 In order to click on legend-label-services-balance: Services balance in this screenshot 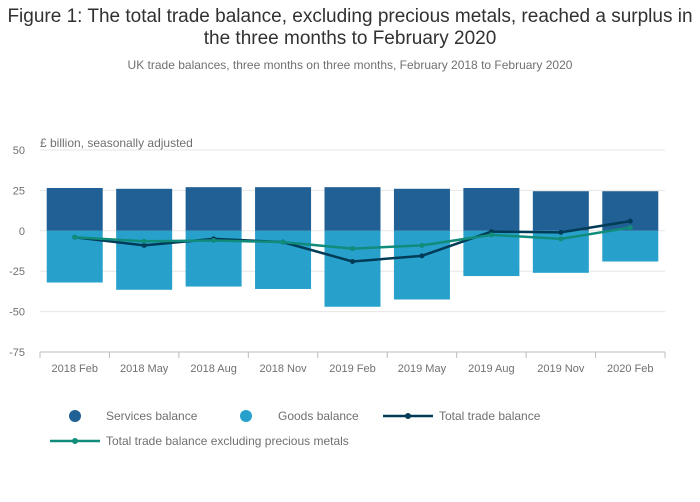, I will do `click(152, 416)`.